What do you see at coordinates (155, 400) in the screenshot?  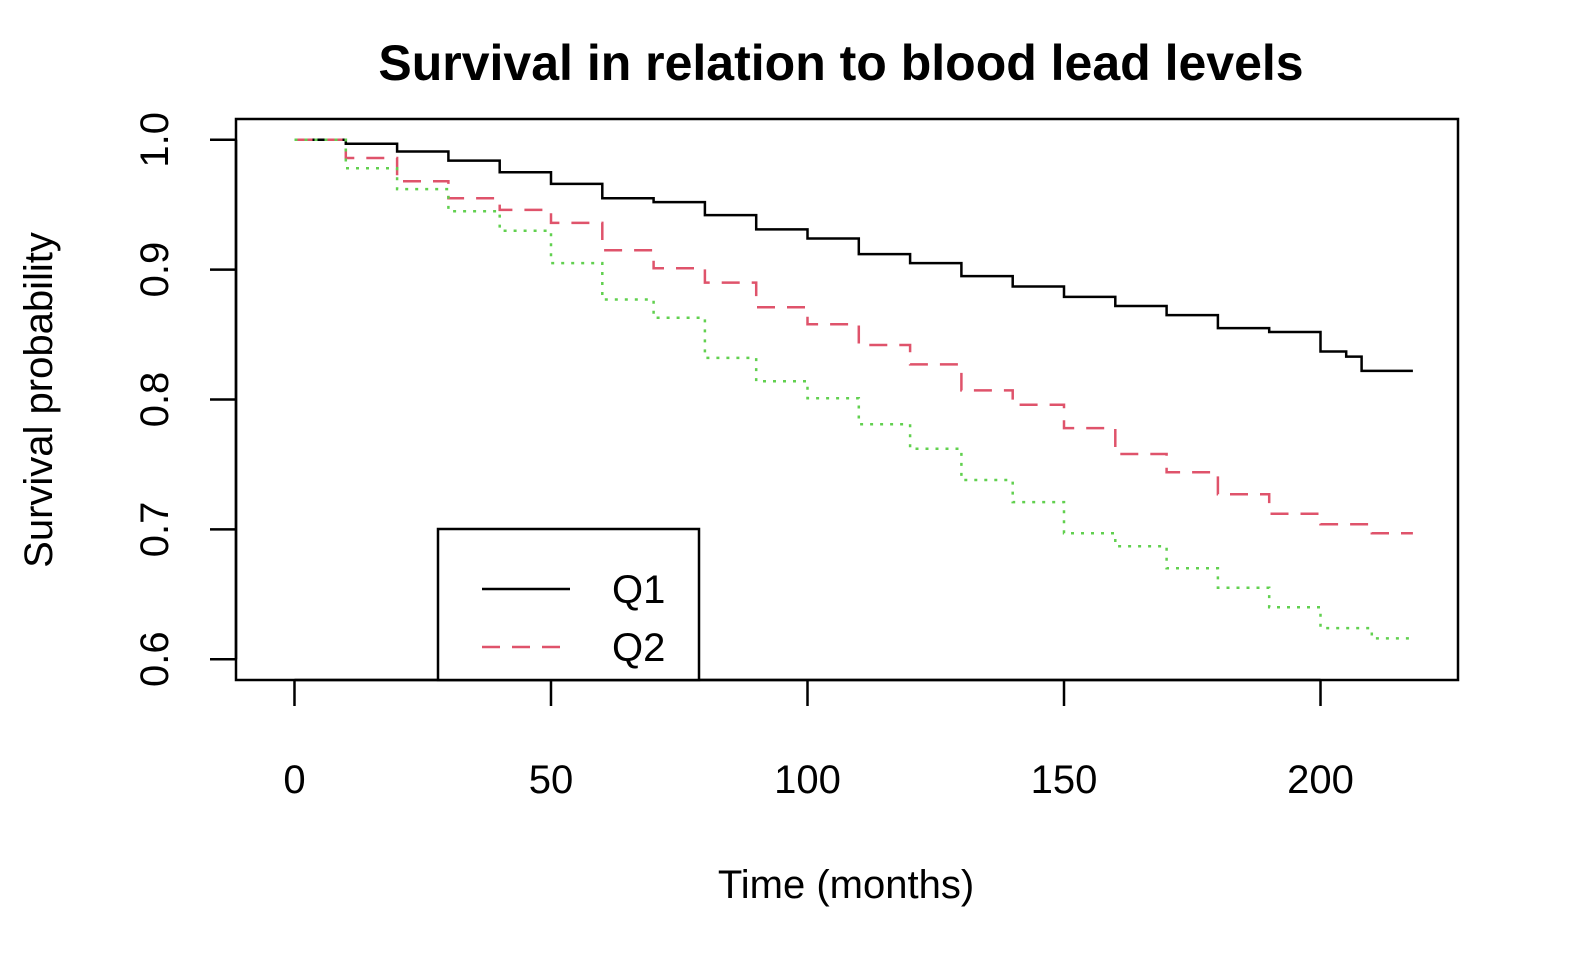 I see `y-tick-label: 0.8` at bounding box center [155, 400].